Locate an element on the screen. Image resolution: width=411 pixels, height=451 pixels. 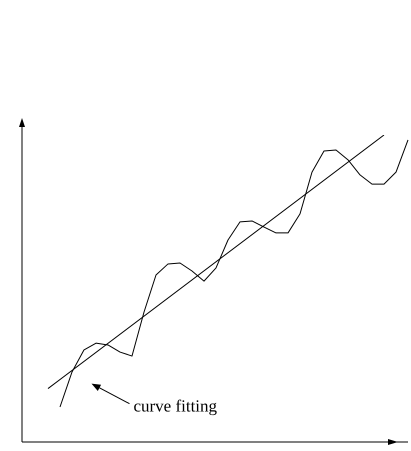
annotation: curve fitting is located at coordinates (175, 406).